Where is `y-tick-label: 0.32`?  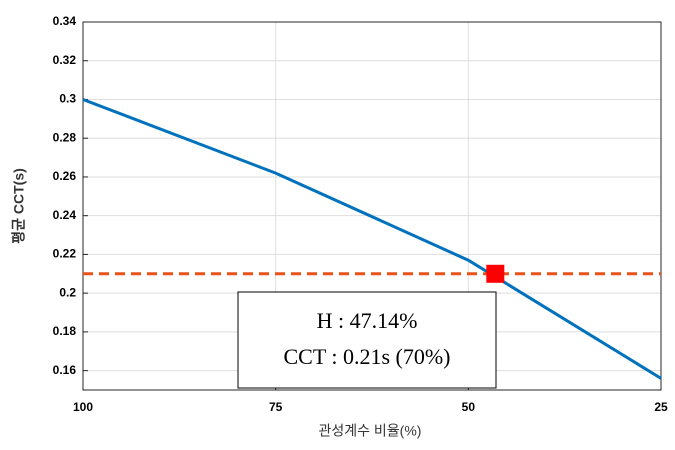
y-tick-label: 0.32 is located at coordinates (65, 60).